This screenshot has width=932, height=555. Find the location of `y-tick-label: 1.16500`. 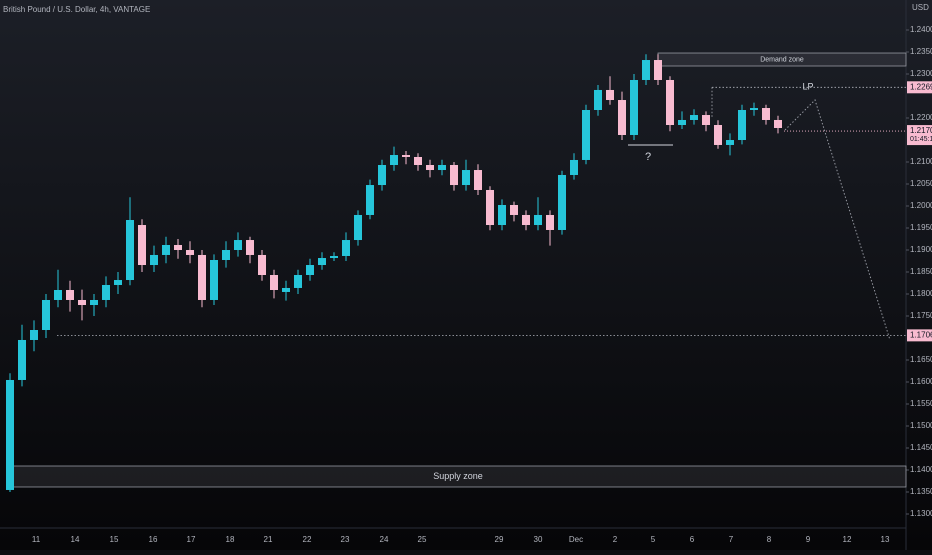

y-tick-label: 1.16500 is located at coordinates (921, 359).